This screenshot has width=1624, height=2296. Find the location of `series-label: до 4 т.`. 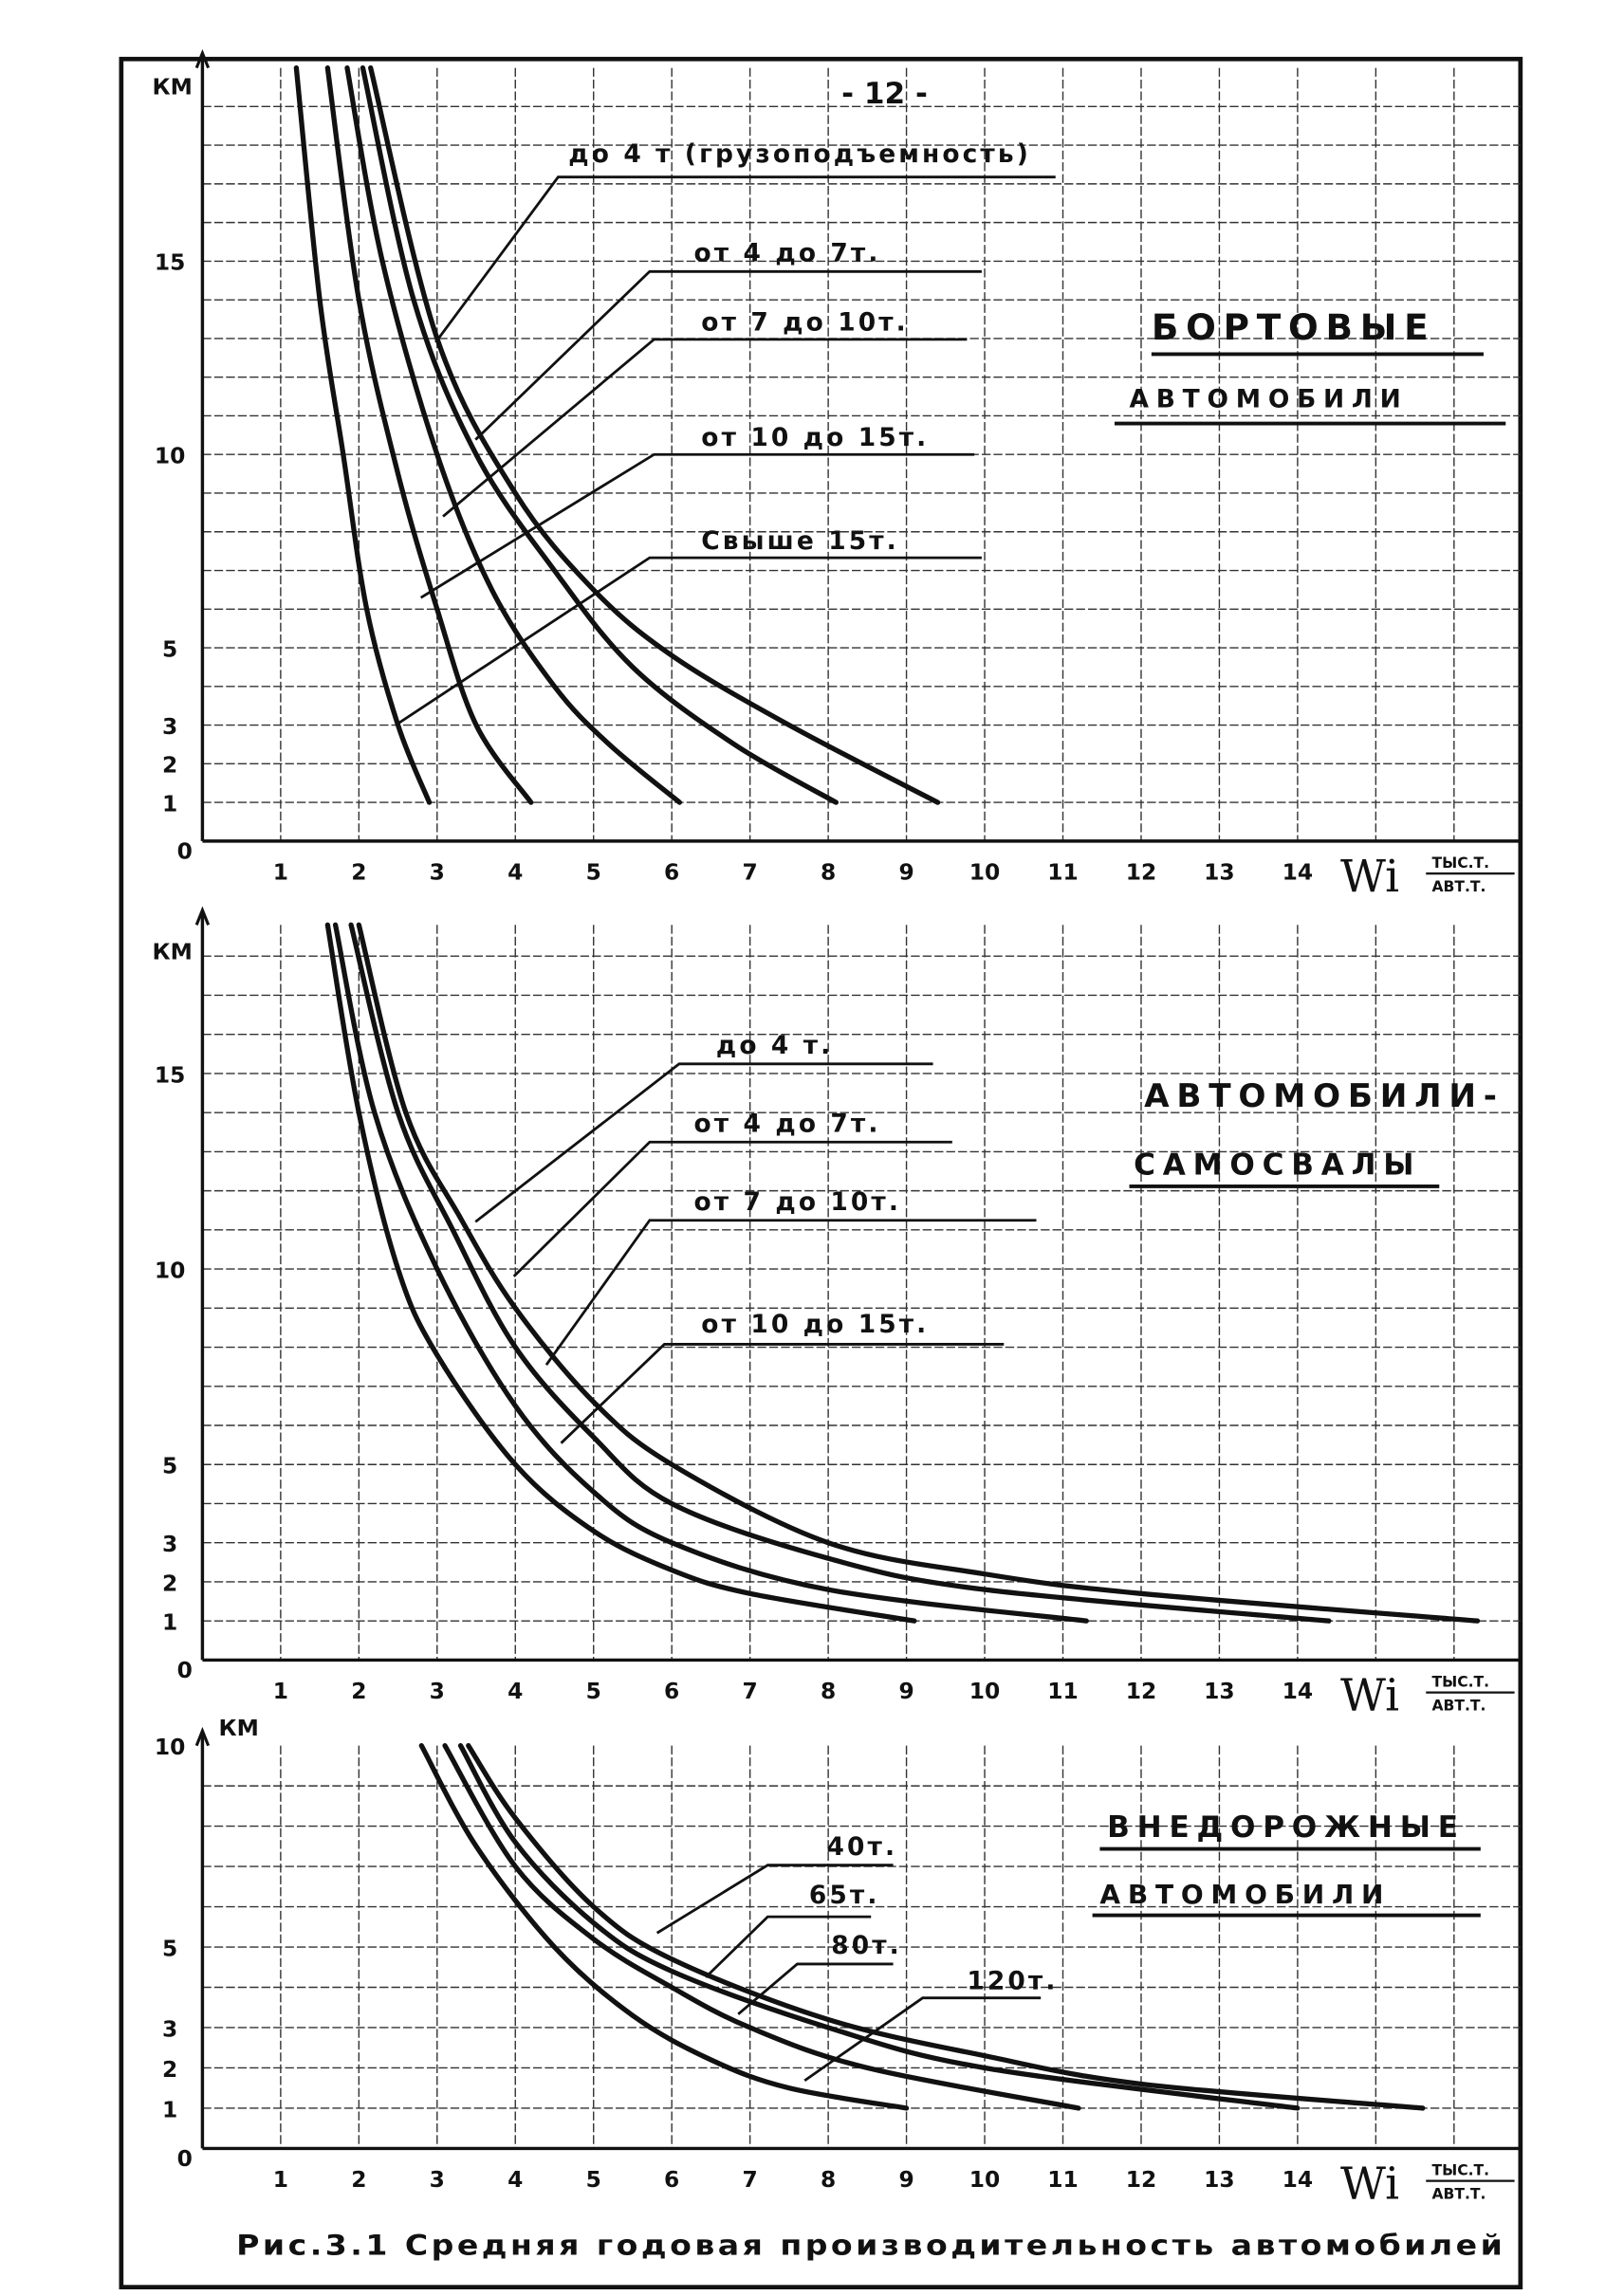

series-label: до 4 т. is located at coordinates (775, 1045).